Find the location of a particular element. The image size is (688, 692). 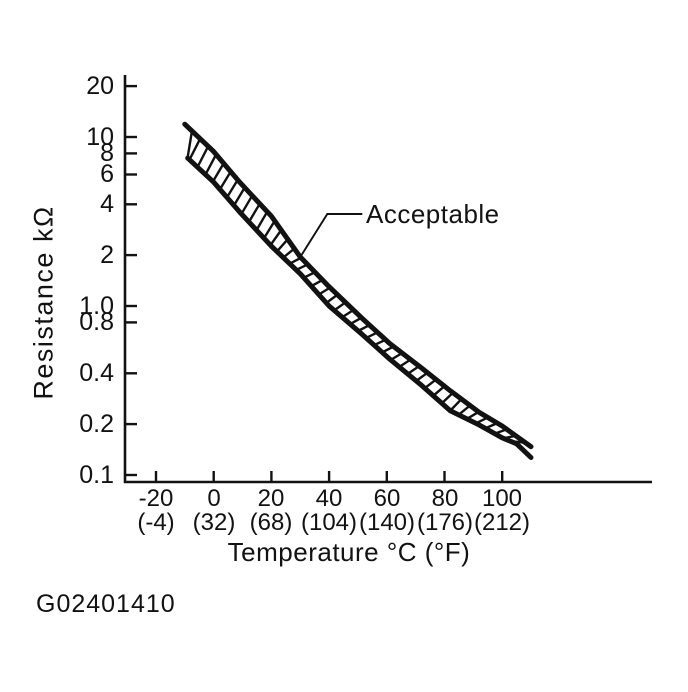

x-tick-label-celsius: -20 is located at coordinates (156, 498).